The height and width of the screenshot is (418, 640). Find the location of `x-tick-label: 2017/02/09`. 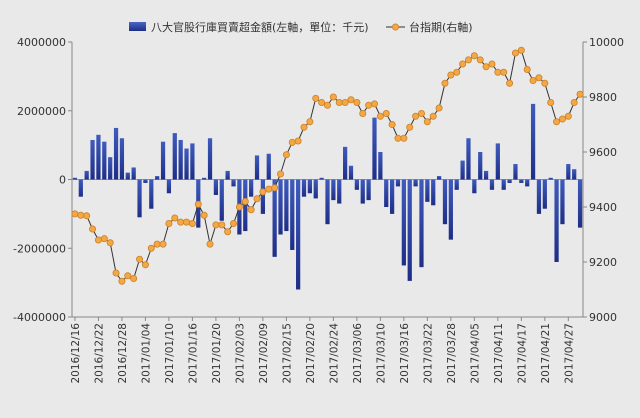

x-tick-label: 2017/02/09 is located at coordinates (264, 353).